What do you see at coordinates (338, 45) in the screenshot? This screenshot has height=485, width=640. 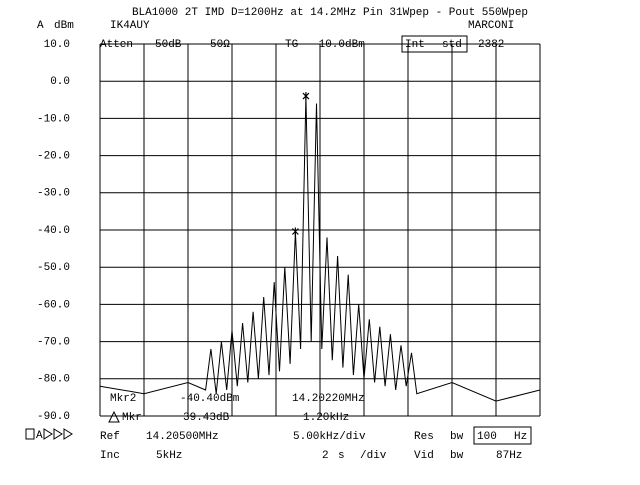 I see `tg: -10.0dBm` at bounding box center [338, 45].